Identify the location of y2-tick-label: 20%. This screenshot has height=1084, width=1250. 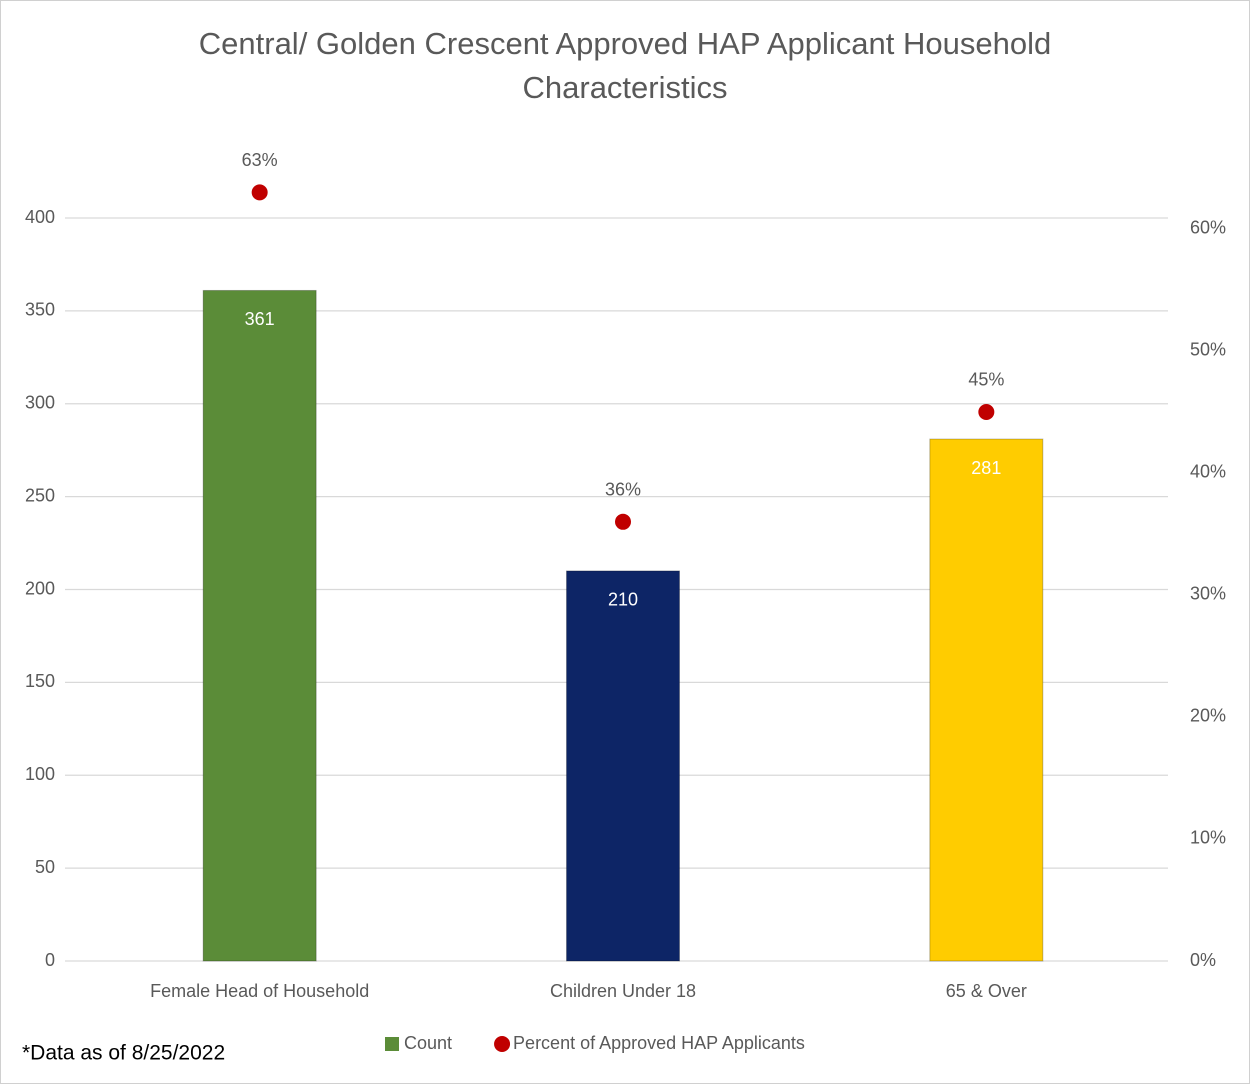
(1208, 716).